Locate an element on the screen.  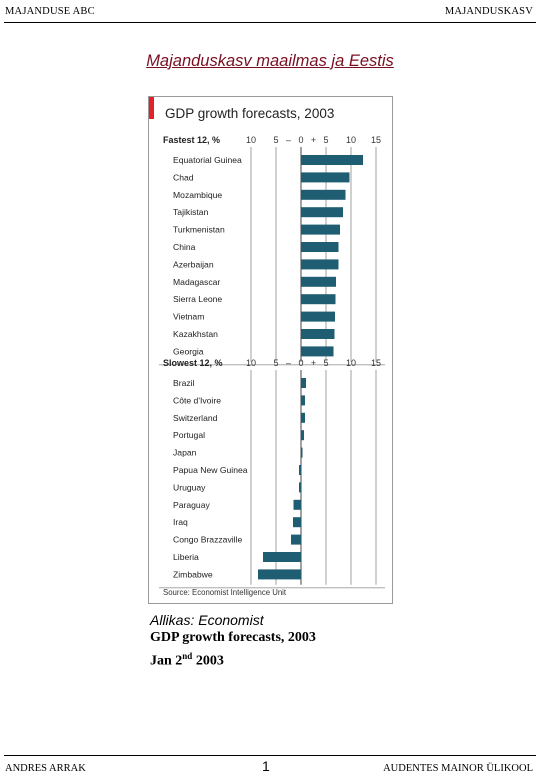
category-label: Brazil is located at coordinates (184, 383).